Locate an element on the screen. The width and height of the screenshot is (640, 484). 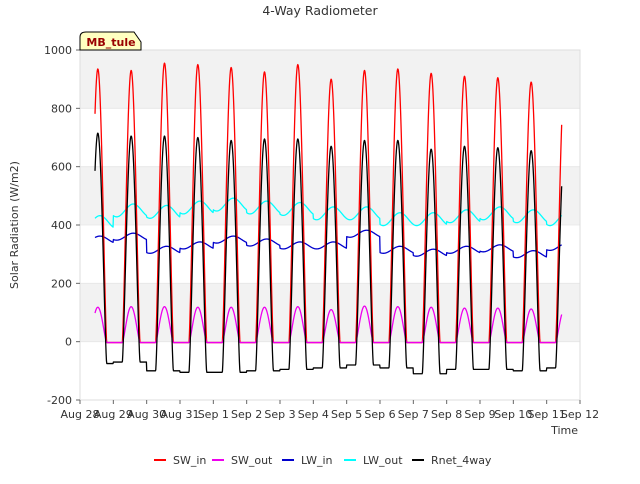
x-tick-label: Aug 29 is located at coordinates (113, 414).